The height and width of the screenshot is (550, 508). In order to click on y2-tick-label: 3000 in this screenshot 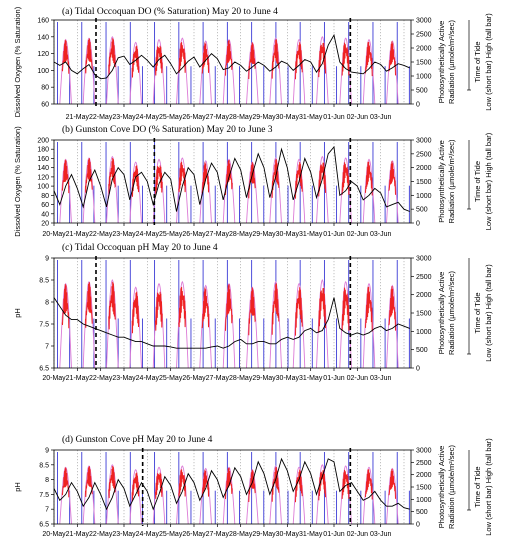, I will do `click(424, 259)`.